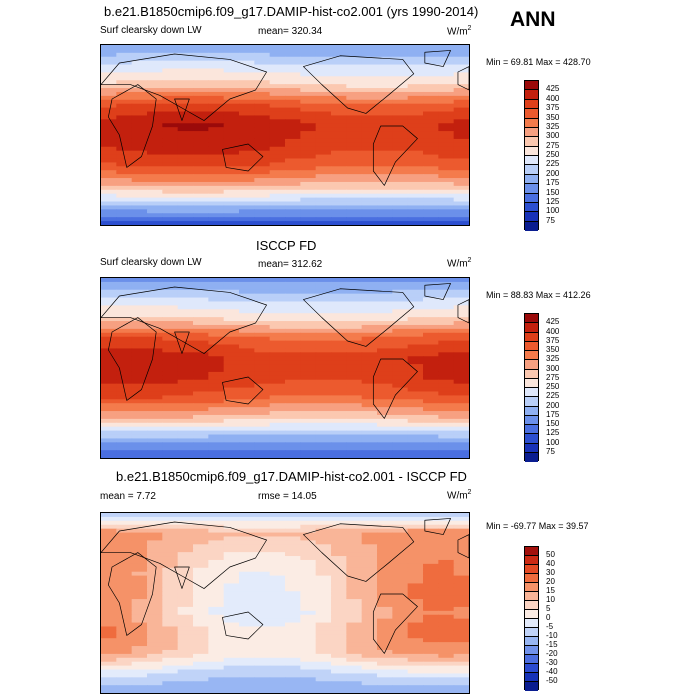 Image resolution: width=700 pixels, height=700 pixels. Describe the element at coordinates (531, 448) in the screenshot. I see `colorbar-segment` at that location.